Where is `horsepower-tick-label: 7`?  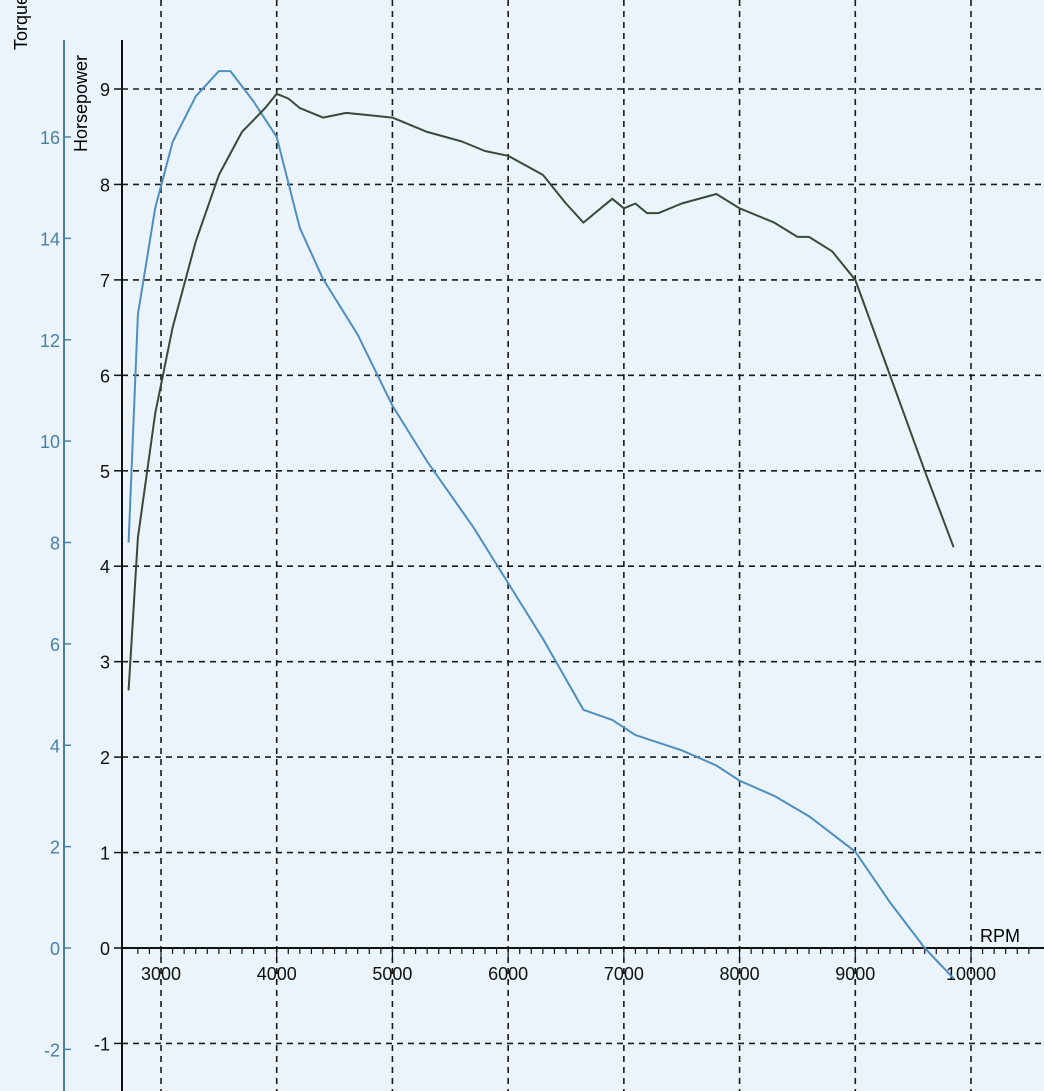
horsepower-tick-label: 7 is located at coordinates (105, 281).